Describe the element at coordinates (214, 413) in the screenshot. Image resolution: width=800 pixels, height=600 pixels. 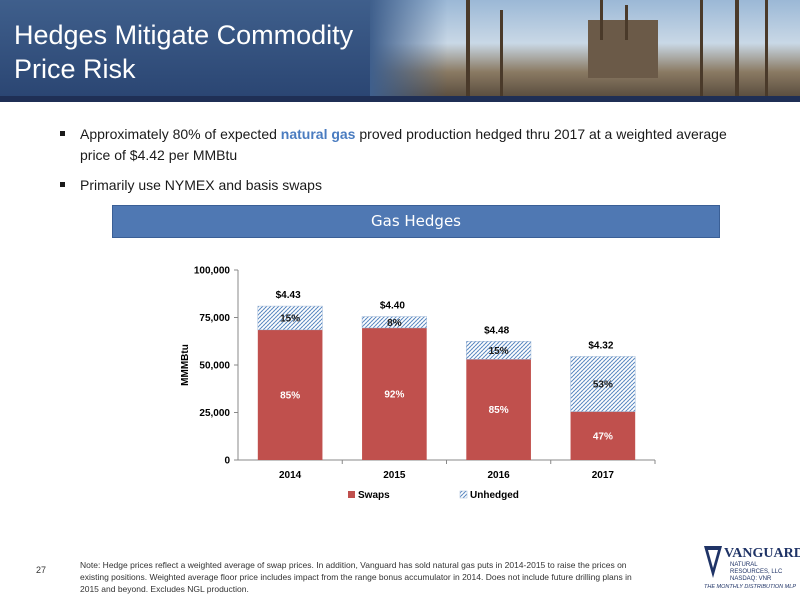
I see `y-tick-label: 25,000` at that location.